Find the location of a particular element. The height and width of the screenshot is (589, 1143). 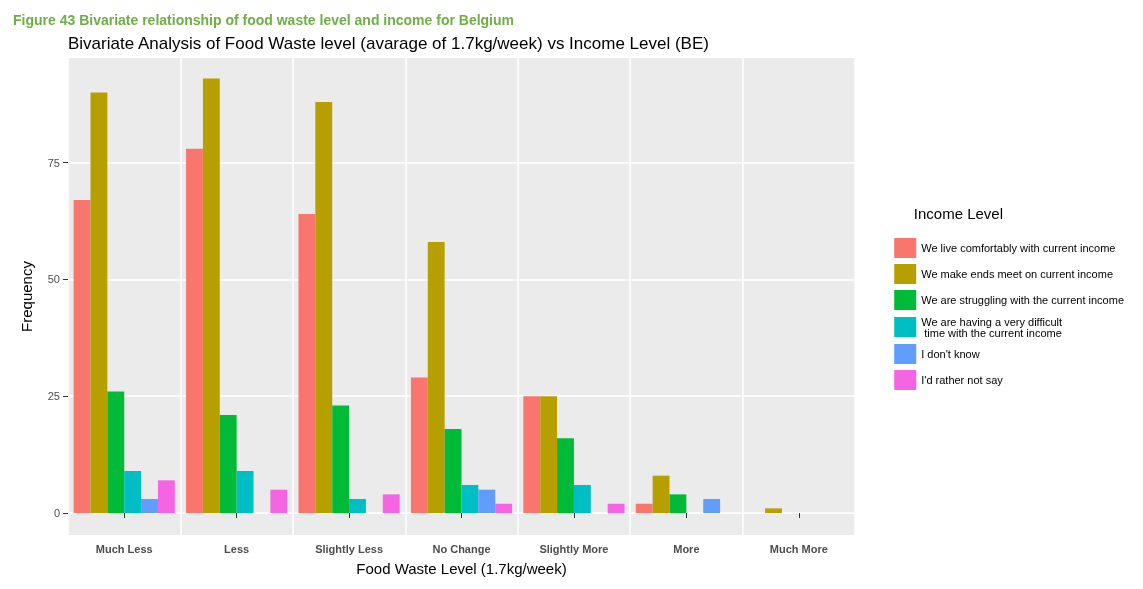

y-tick-label: 25 is located at coordinates (53, 396).